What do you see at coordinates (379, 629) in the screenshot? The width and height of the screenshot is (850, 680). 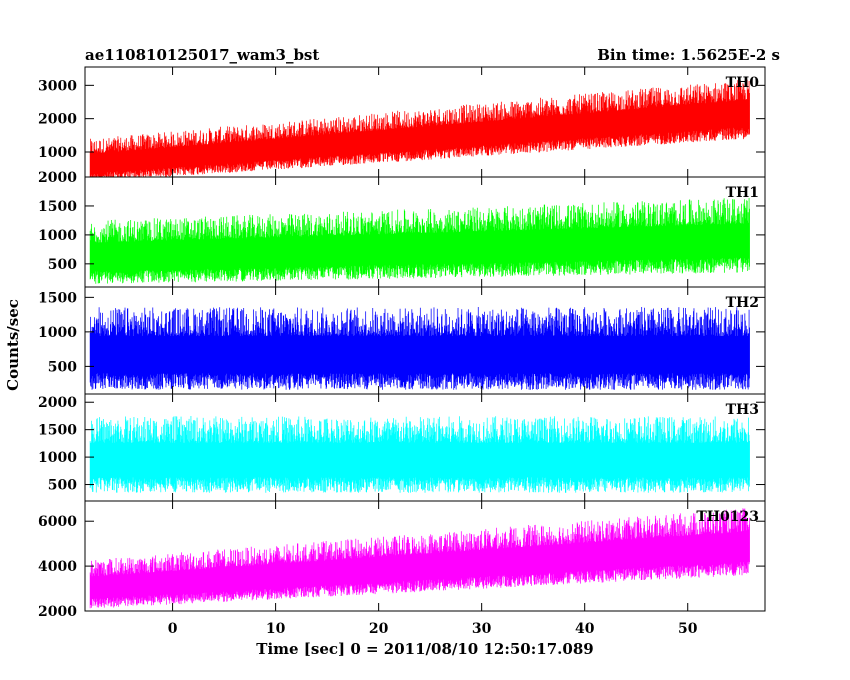 I see `x-tick-label: 20` at bounding box center [379, 629].